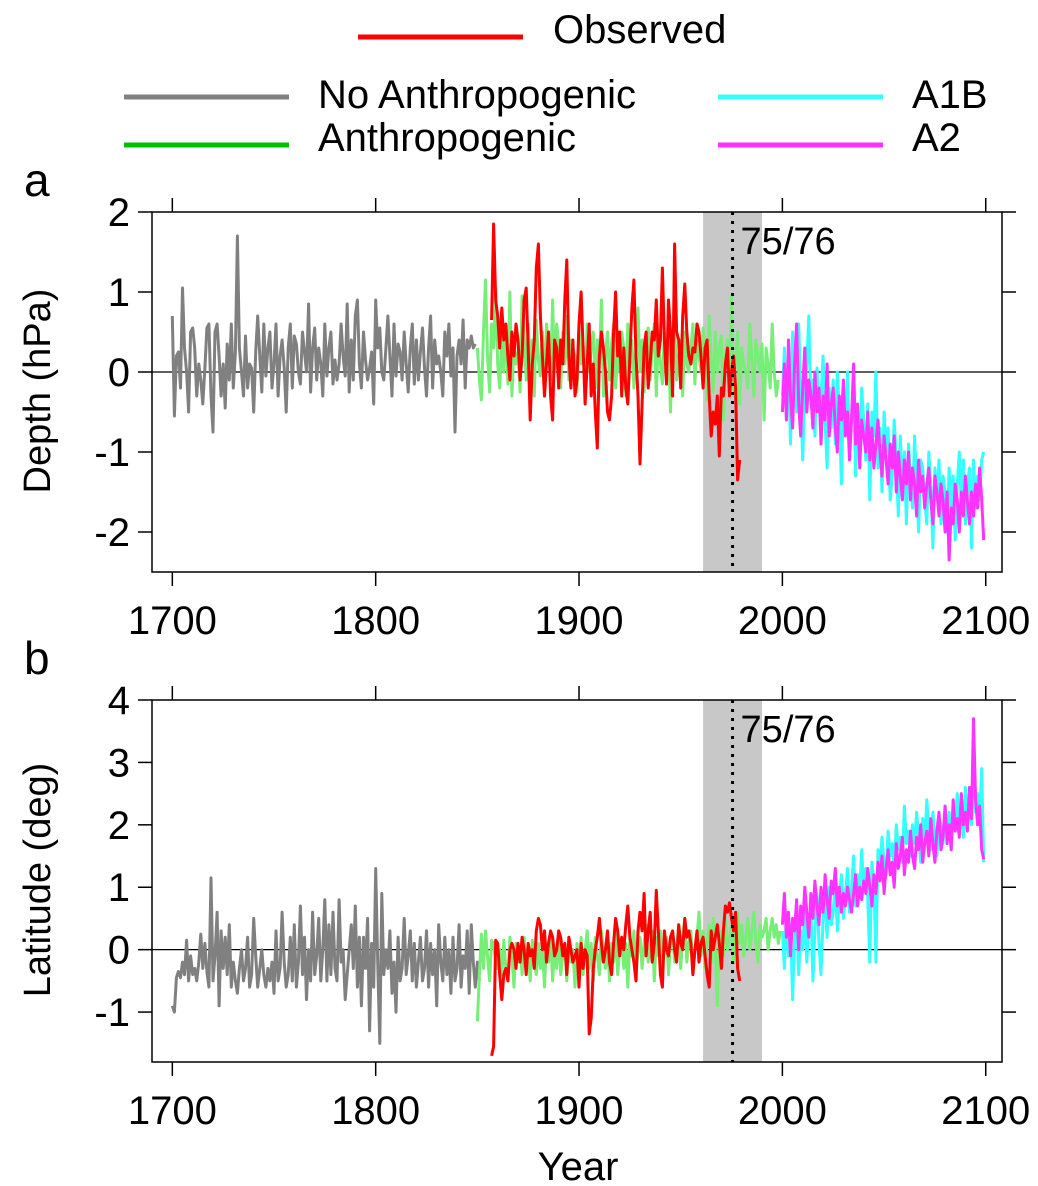  I want to click on ylabel-b: Latitude (deg), so click(38, 880).